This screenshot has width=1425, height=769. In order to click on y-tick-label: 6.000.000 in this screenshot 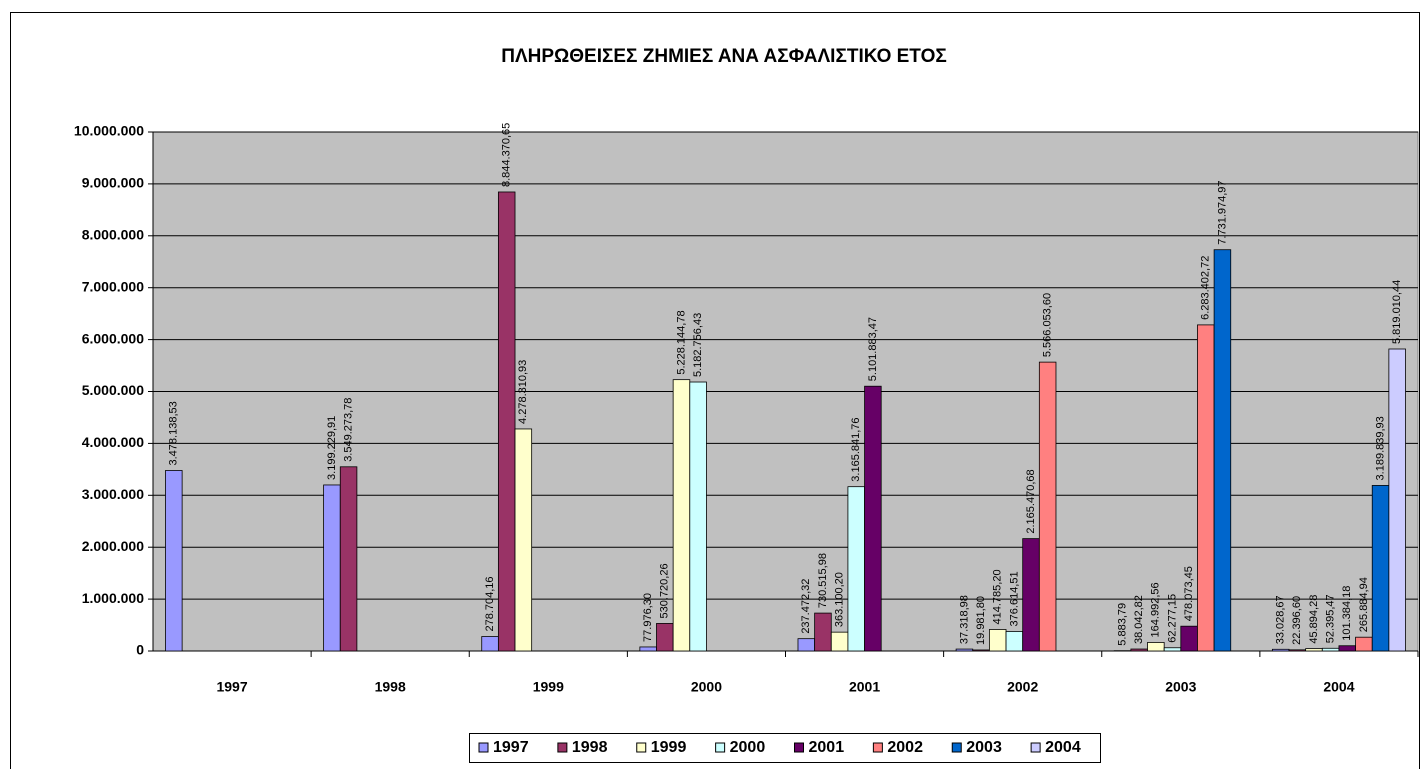, I will do `click(113, 338)`.